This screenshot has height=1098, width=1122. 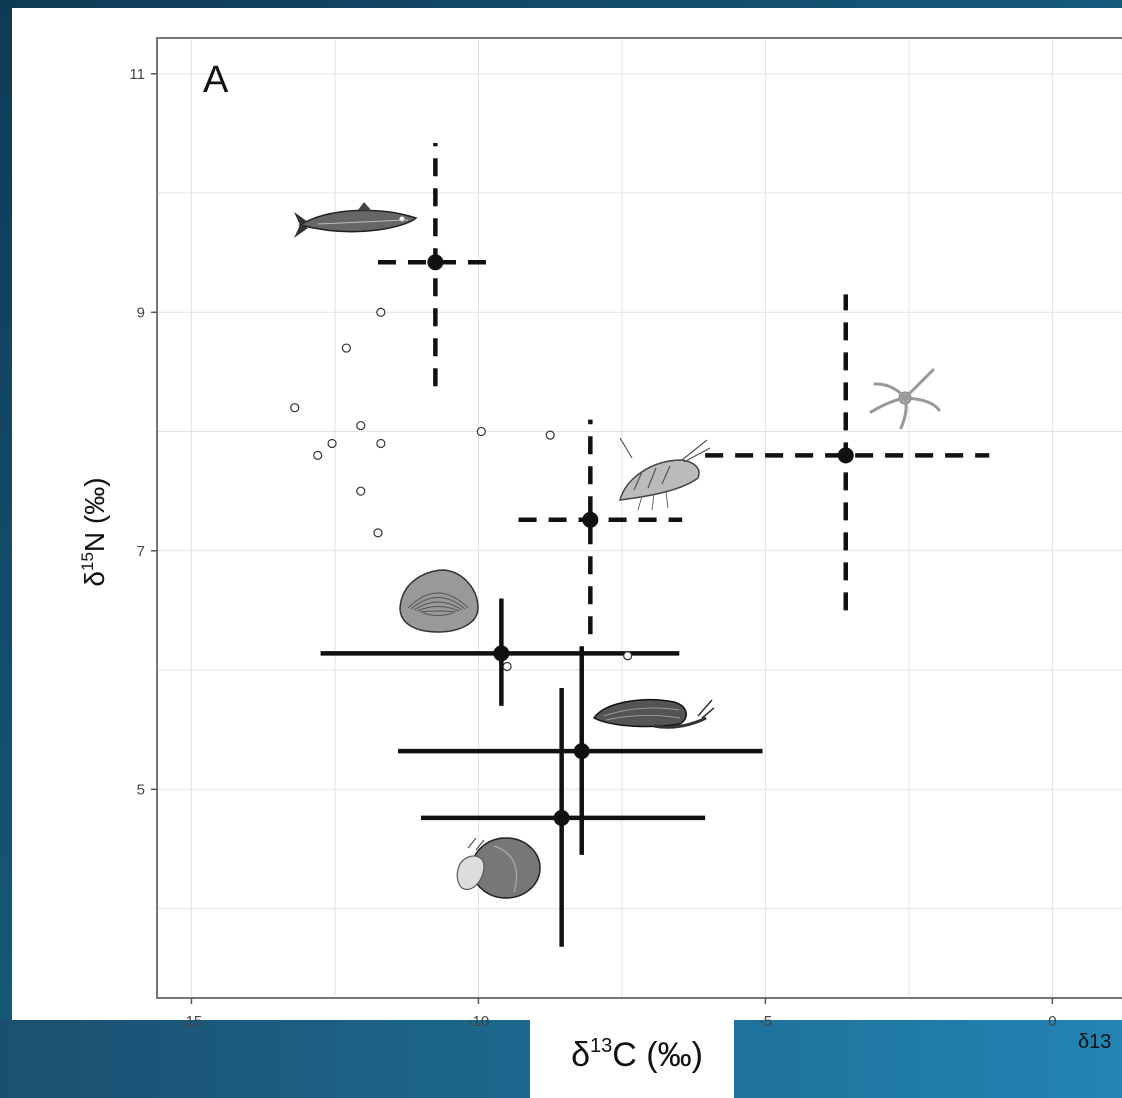 I want to click on y-axis-title: δ15N (‰), so click(x=94, y=531).